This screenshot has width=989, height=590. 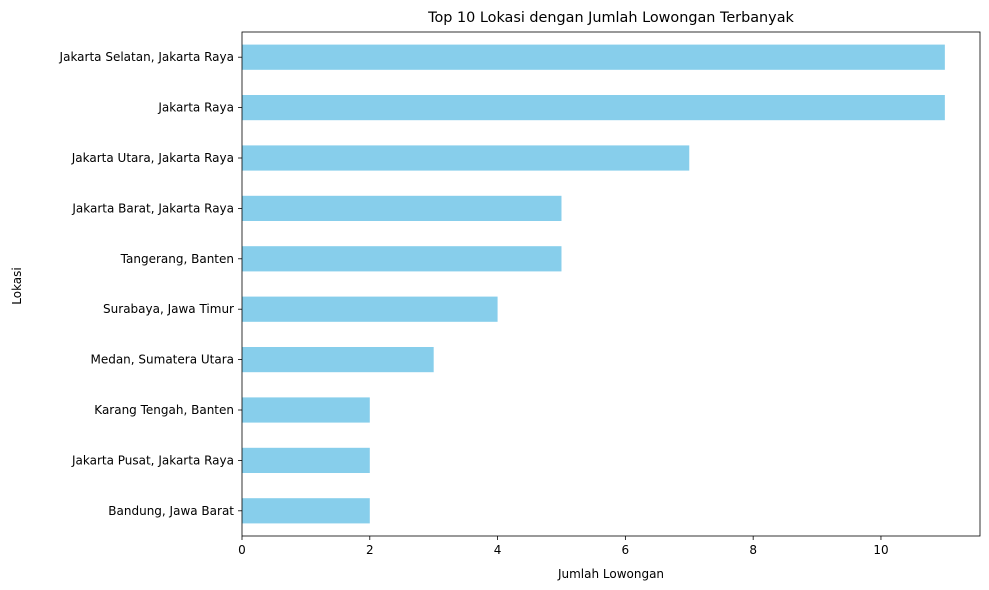 What do you see at coordinates (168, 309) in the screenshot?
I see `y-tick-label: Surabaya, Jawa Timur` at bounding box center [168, 309].